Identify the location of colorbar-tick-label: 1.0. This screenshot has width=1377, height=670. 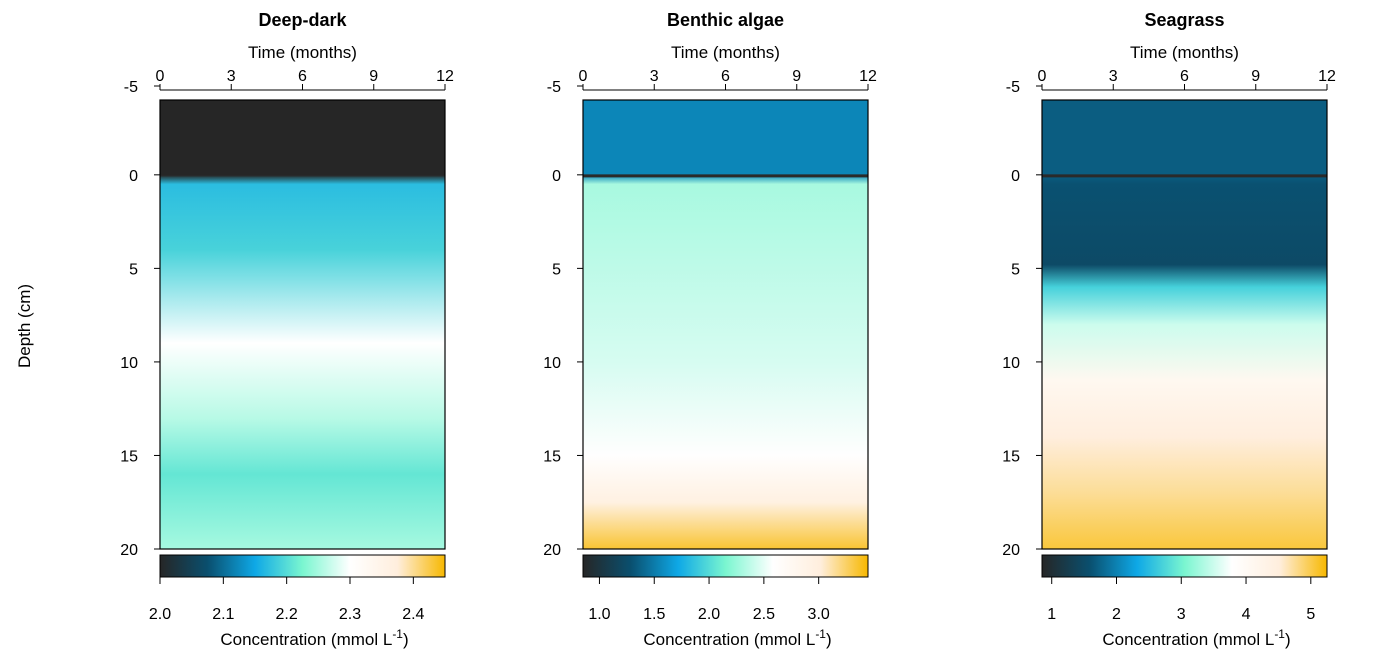
(599, 614).